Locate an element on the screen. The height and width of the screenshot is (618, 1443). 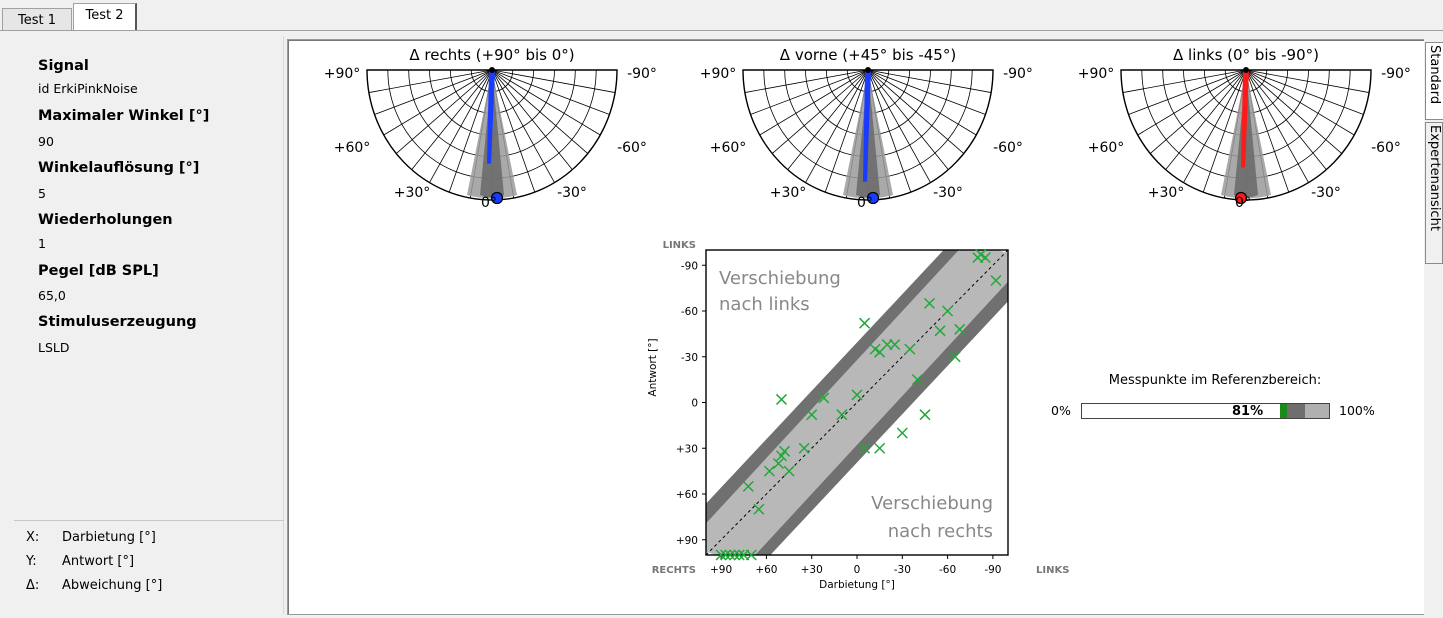
progress-marker is located at coordinates (1283, 411).